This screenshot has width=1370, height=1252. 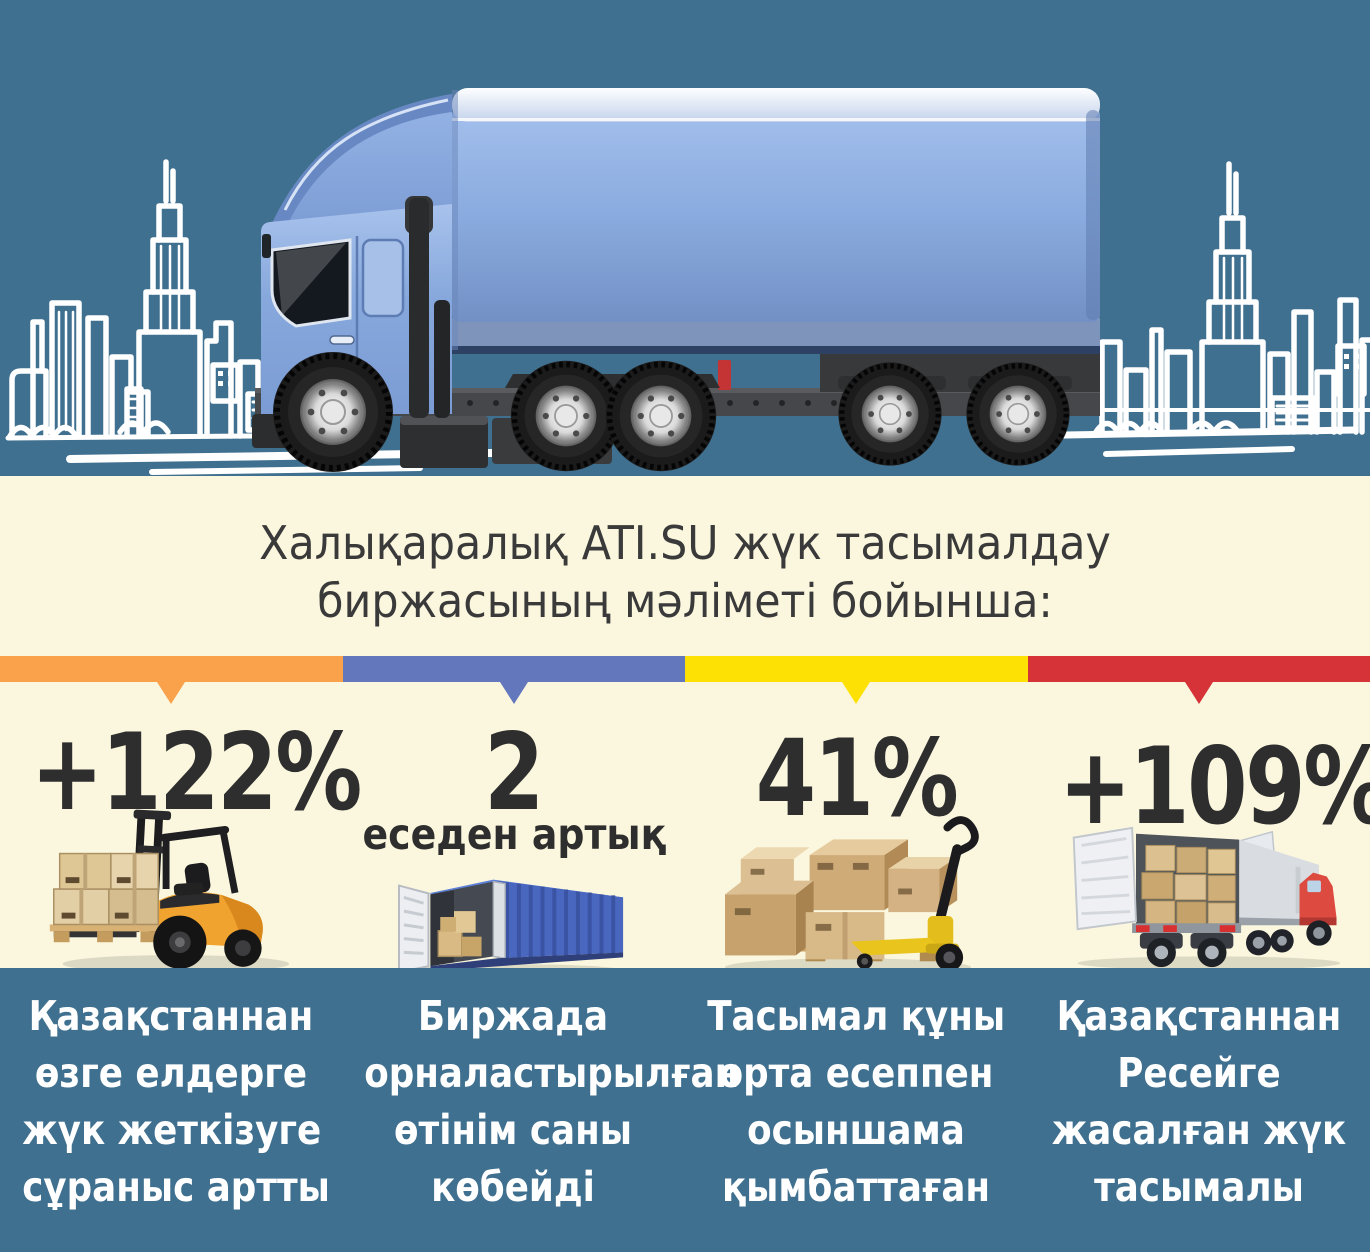 What do you see at coordinates (856, 1016) in the screenshot?
I see `caption-line: Тасымал құны` at bounding box center [856, 1016].